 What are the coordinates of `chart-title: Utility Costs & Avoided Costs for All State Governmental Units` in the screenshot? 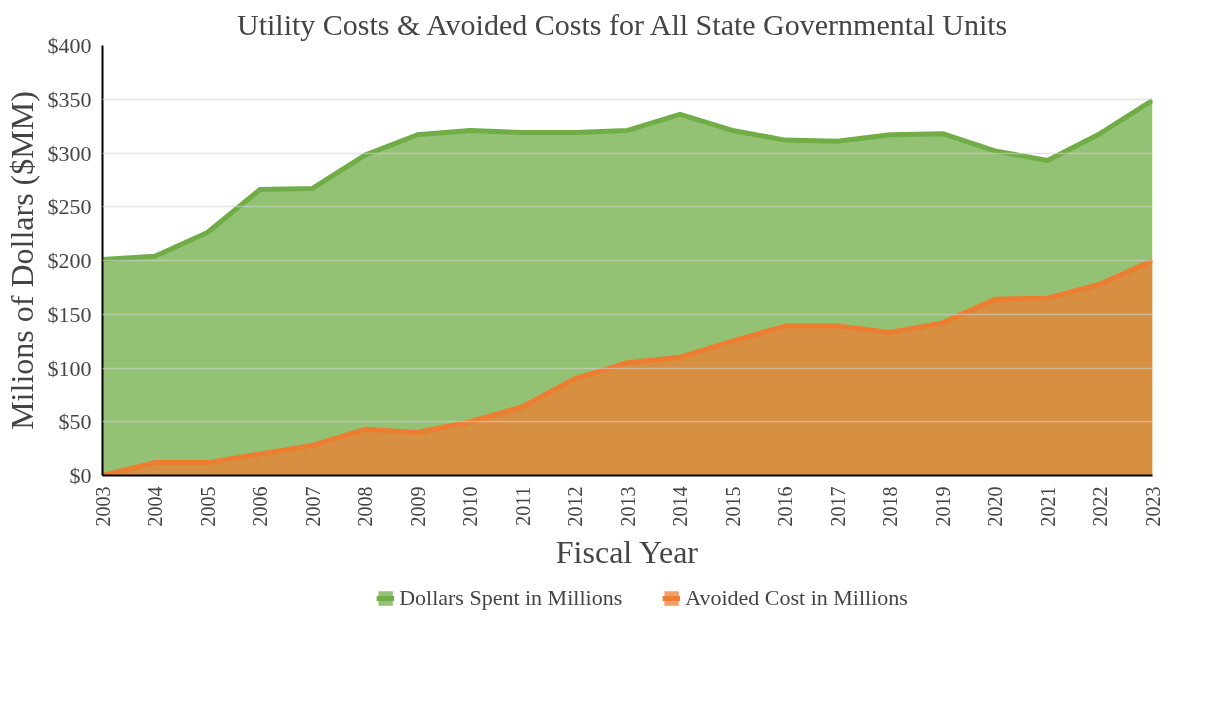 It's located at (622, 24).